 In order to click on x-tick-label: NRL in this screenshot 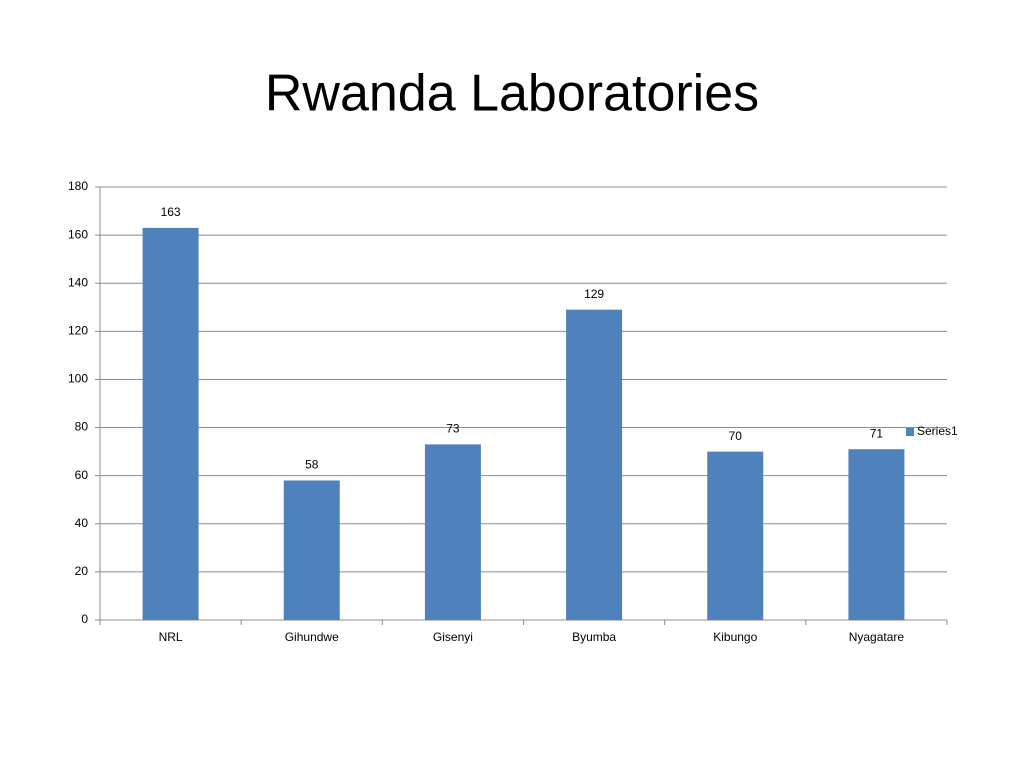, I will do `click(171, 637)`.